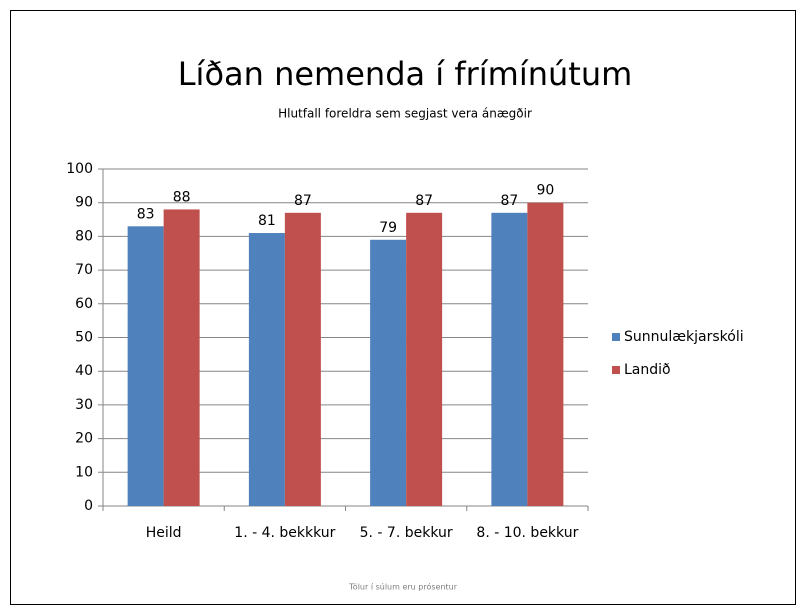 Image resolution: width=806 pixels, height=610 pixels. Describe the element at coordinates (182, 197) in the screenshot. I see `data-label: 88` at that location.